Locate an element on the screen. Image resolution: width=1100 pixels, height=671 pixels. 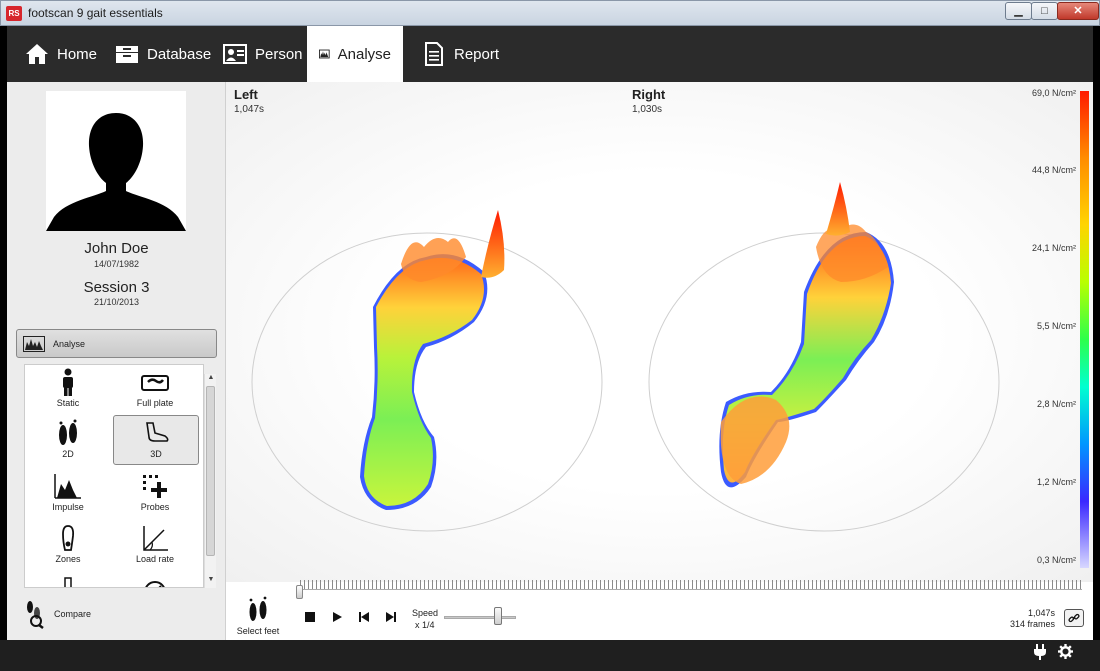
tool-load-rate-label: Load rate is located at coordinates (155, 559).